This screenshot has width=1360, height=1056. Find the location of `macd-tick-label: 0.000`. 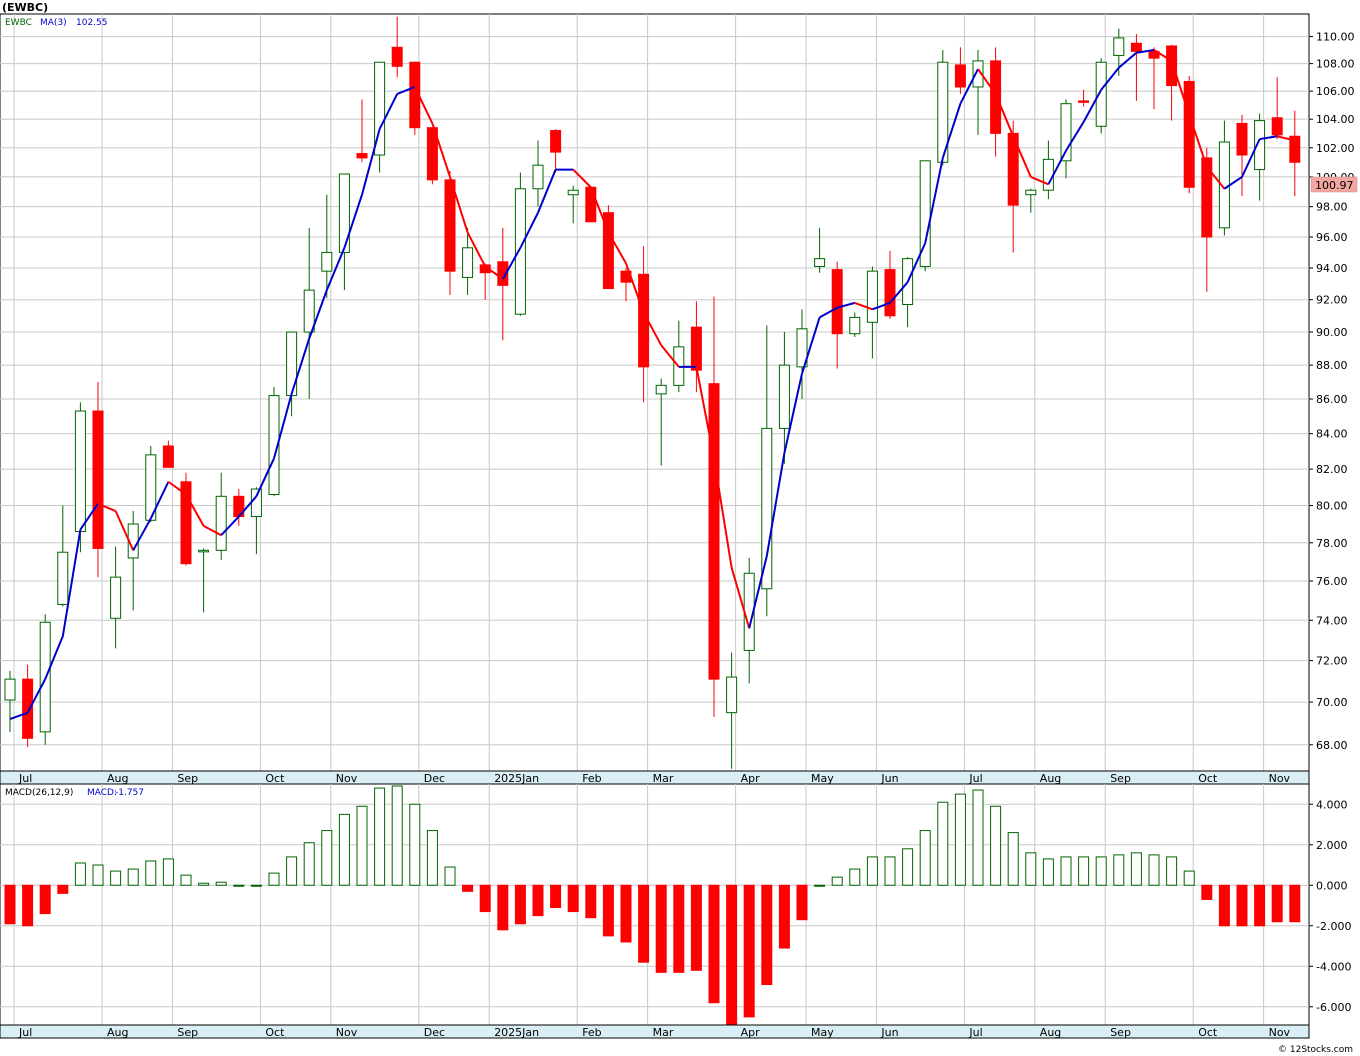

macd-tick-label: 0.000 is located at coordinates (1332, 885).